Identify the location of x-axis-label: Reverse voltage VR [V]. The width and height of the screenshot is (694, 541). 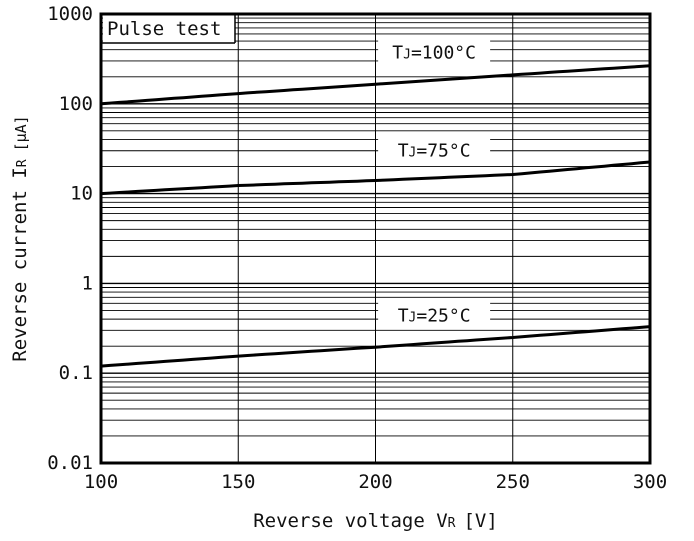
(375, 521).